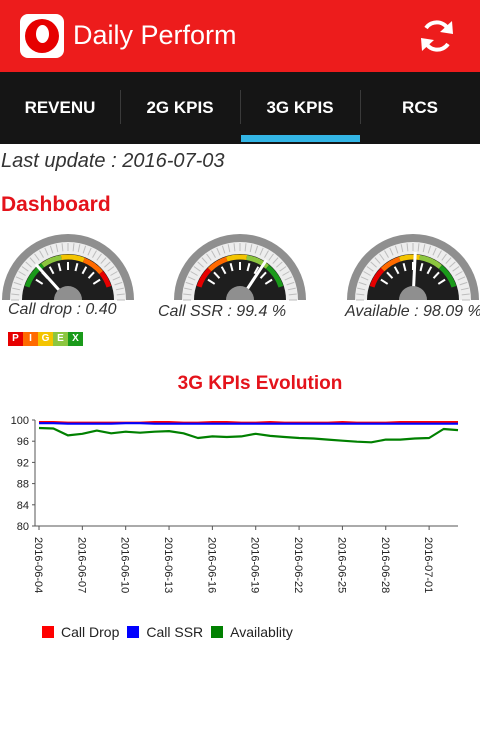 Image resolution: width=480 pixels, height=755 pixels. Describe the element at coordinates (125, 565) in the screenshot. I see `x-tick-label: 2016-06-10` at that location.